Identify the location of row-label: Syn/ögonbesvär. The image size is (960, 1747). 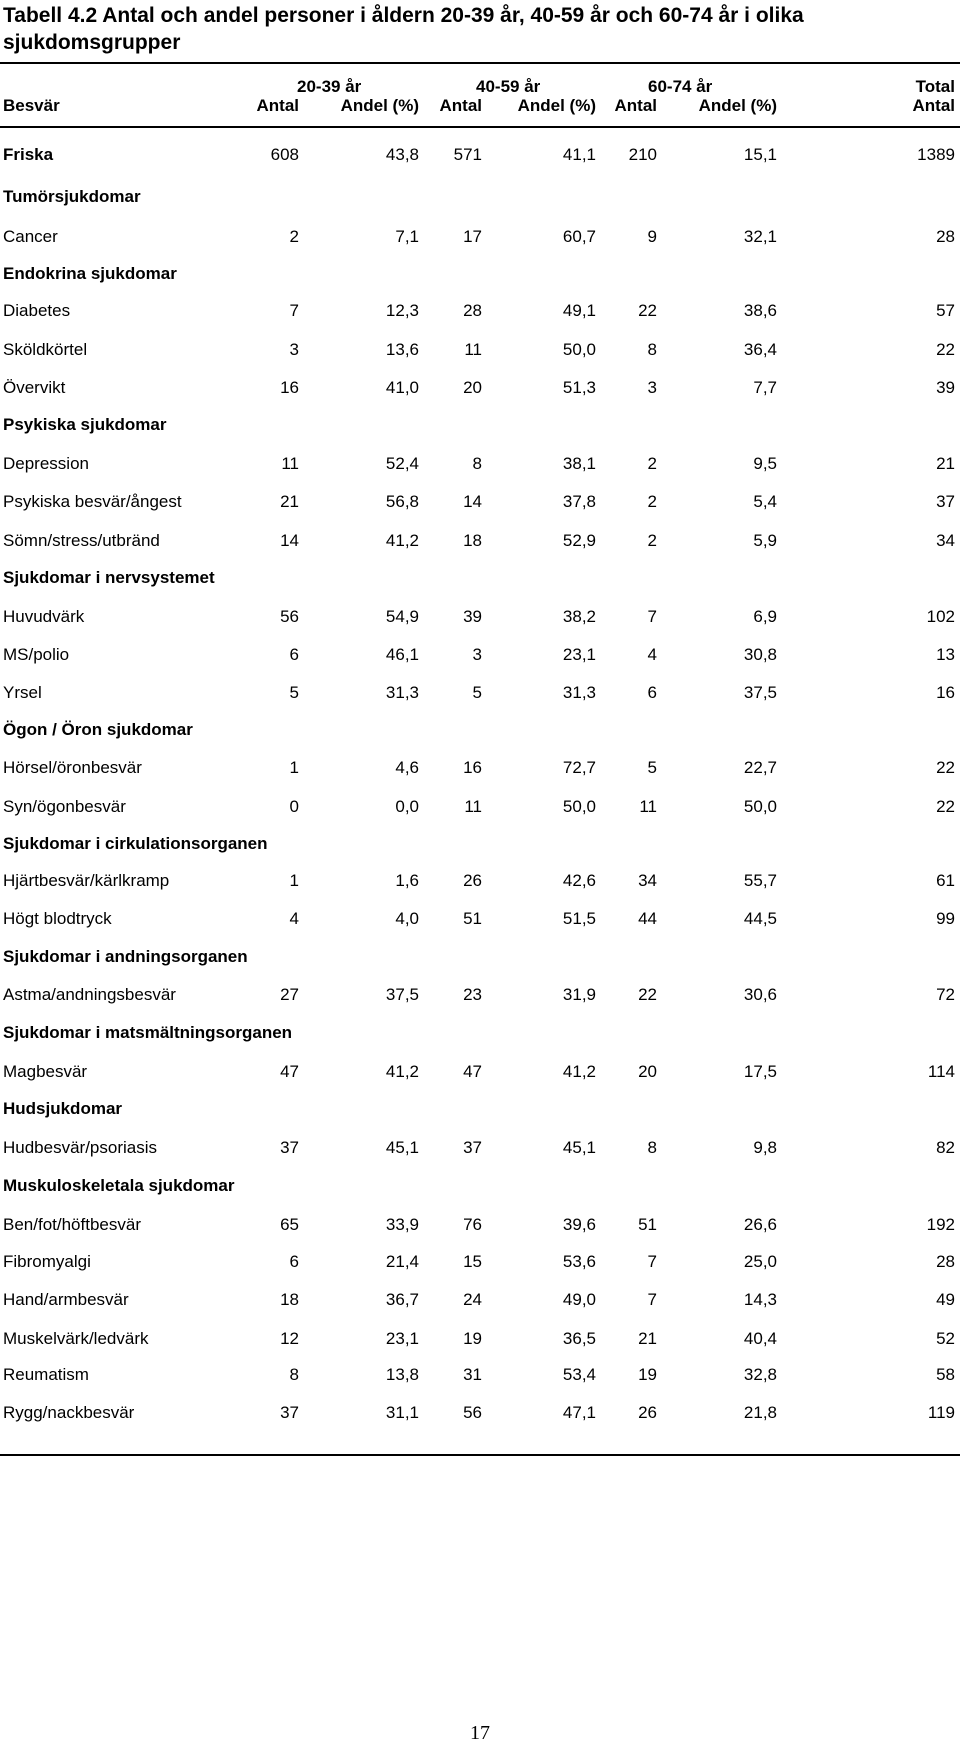
(64, 806).